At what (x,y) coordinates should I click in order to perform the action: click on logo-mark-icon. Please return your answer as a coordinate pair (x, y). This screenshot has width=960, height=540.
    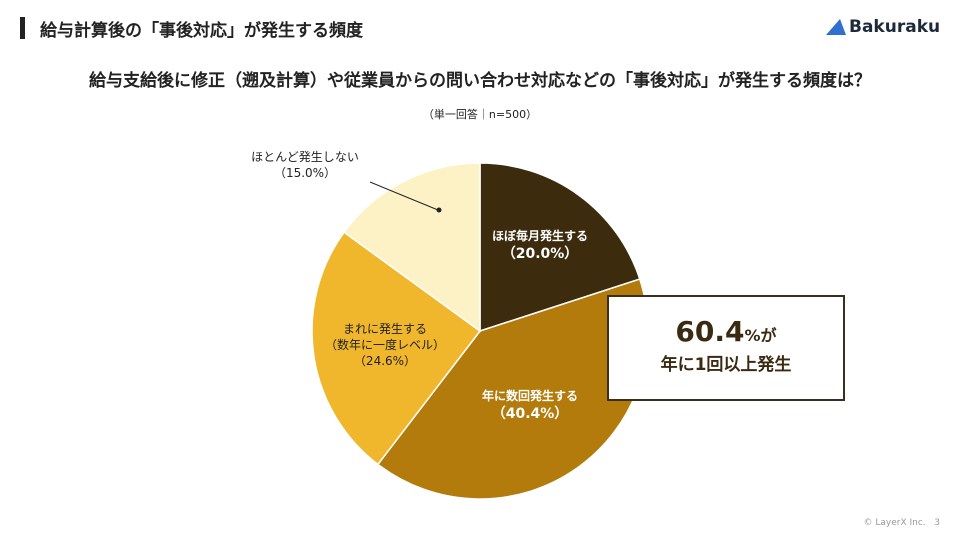
    Looking at the image, I should click on (836, 27).